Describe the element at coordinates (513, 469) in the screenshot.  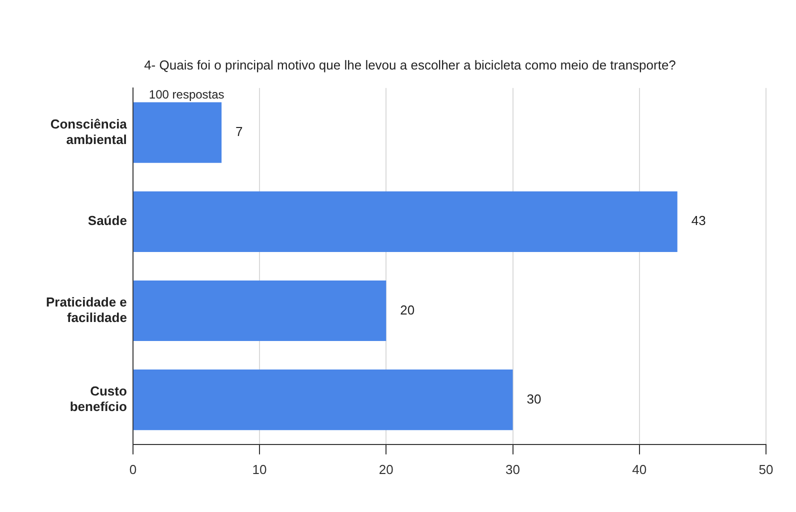
I see `x-tick-label: 30` at that location.